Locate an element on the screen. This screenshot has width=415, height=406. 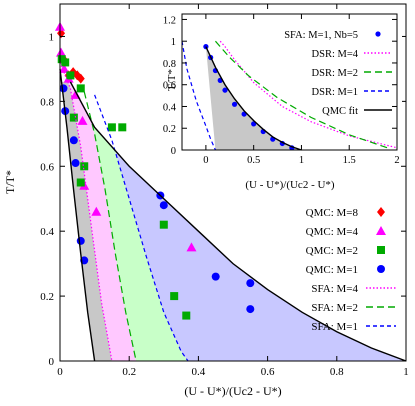
x-tick-label: 0.5 is located at coordinates (253, 160).